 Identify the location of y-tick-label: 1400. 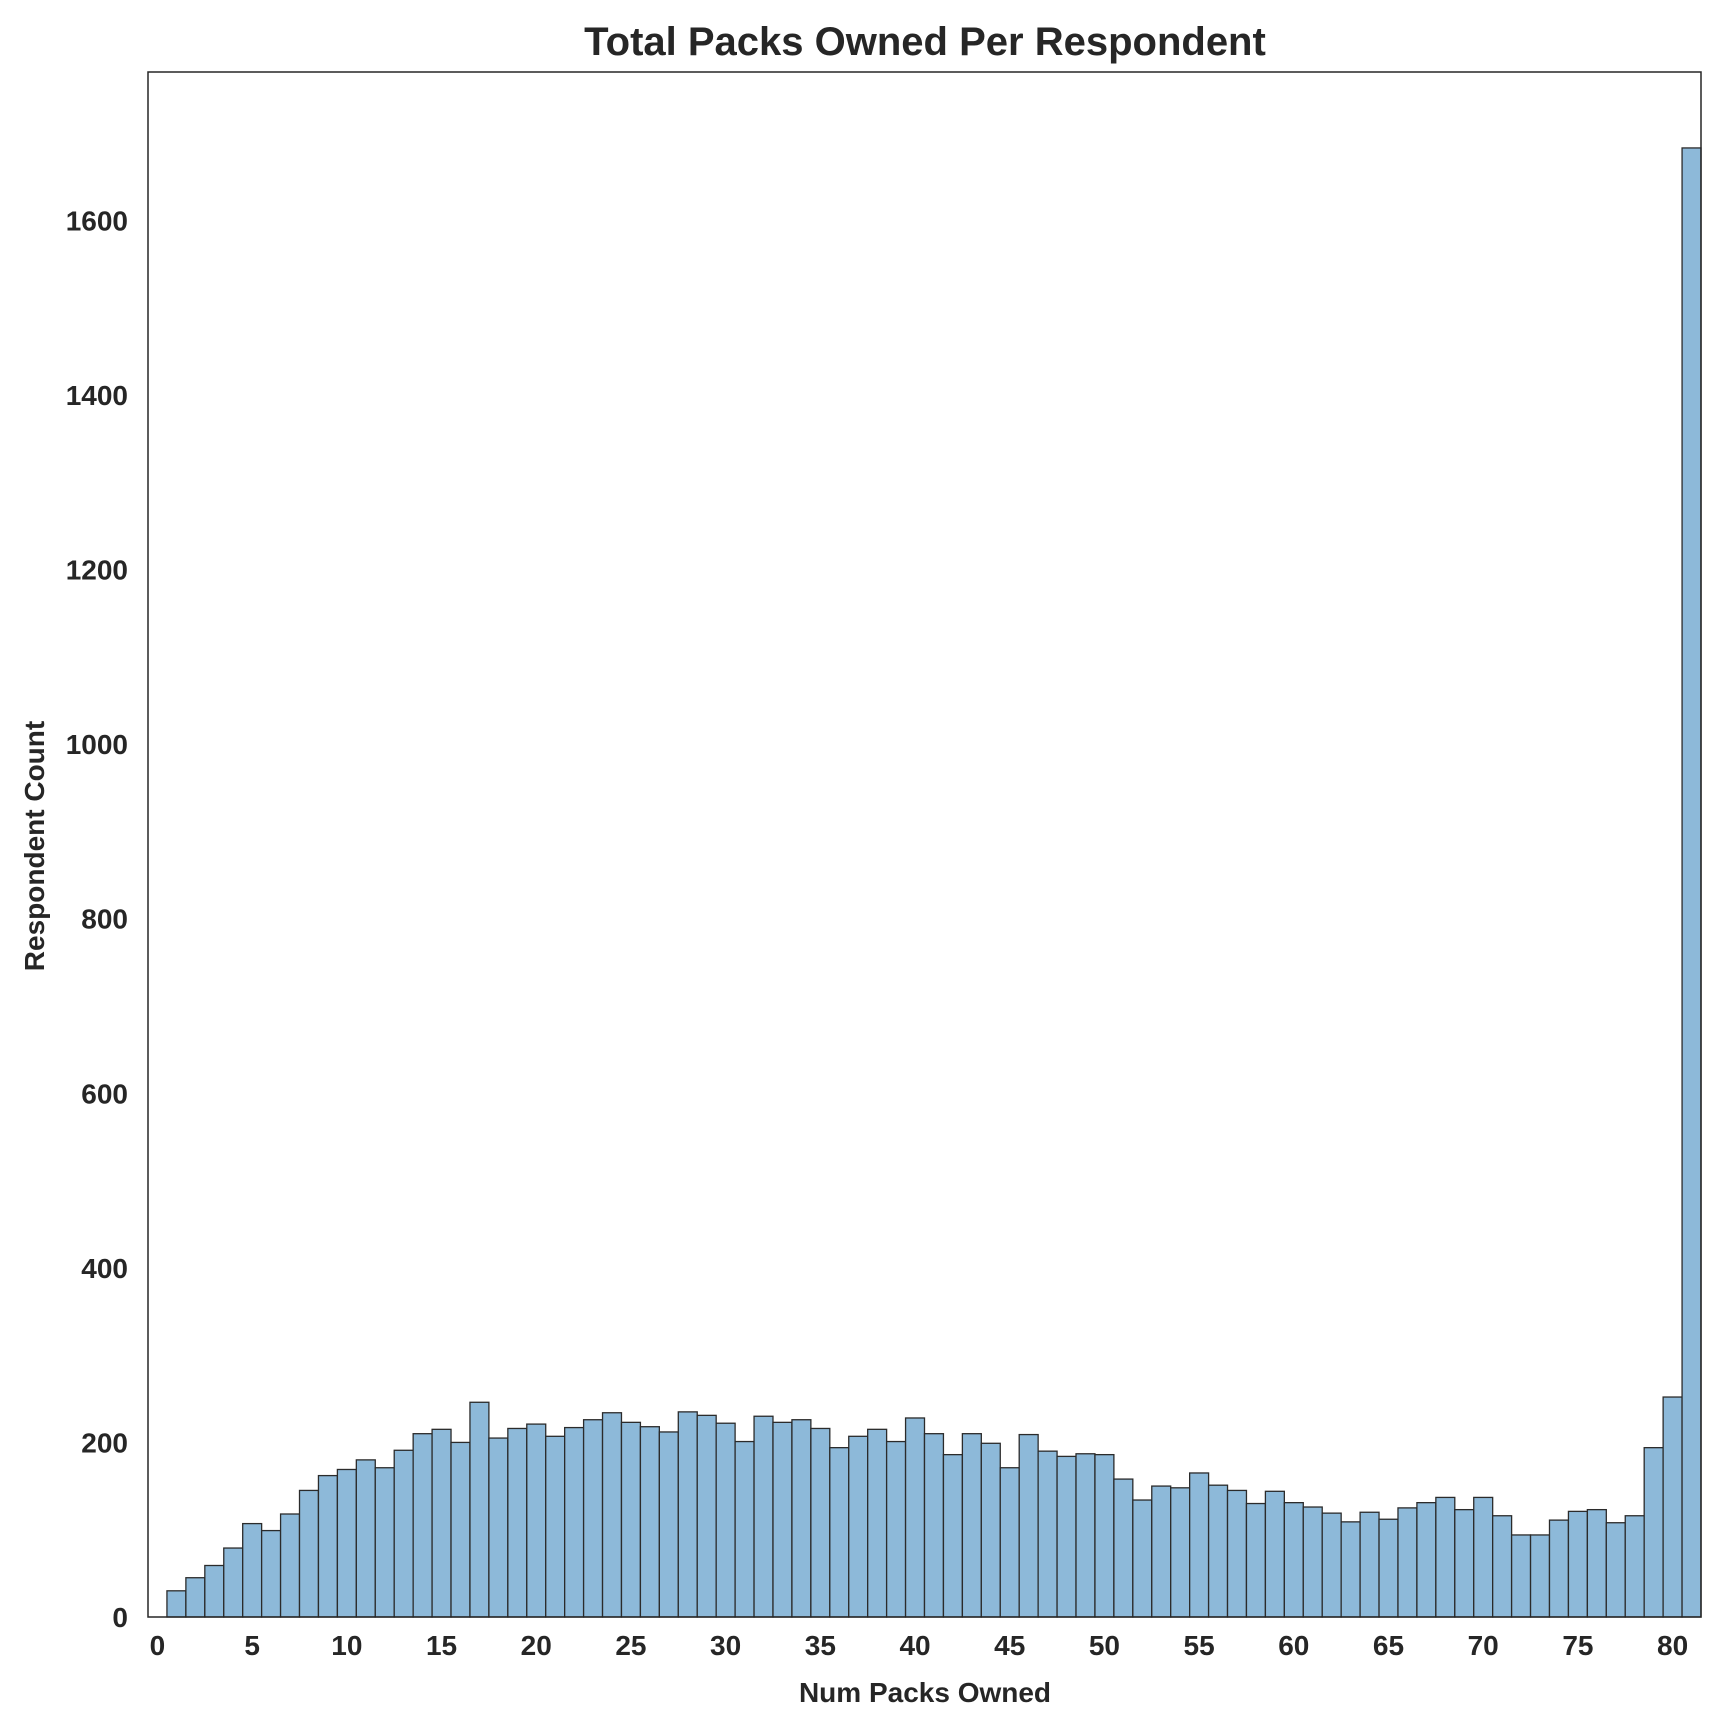
(97, 395).